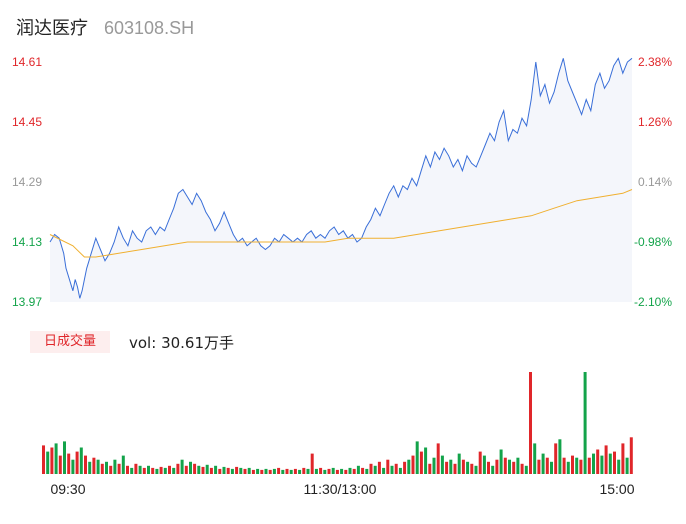 Image resolution: width=686 pixels, height=524 pixels. What do you see at coordinates (340, 489) in the screenshot?
I see `x-tick-label: 11:30/13:00` at bounding box center [340, 489].